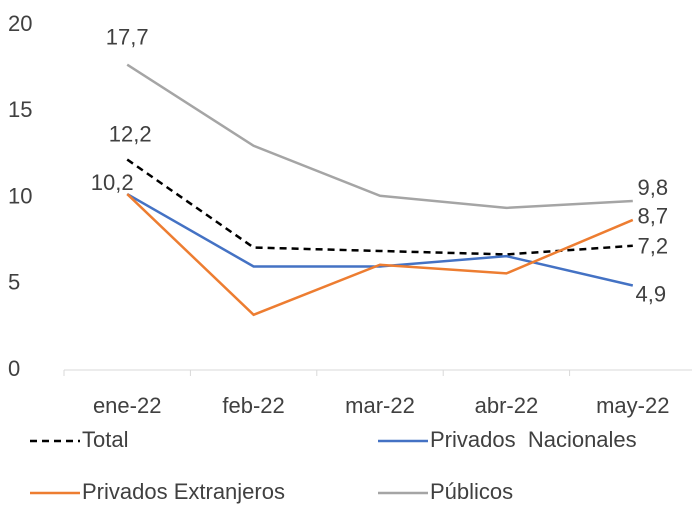 This screenshot has width=692, height=509. I want to click on data-label: 17,7, so click(127, 36).